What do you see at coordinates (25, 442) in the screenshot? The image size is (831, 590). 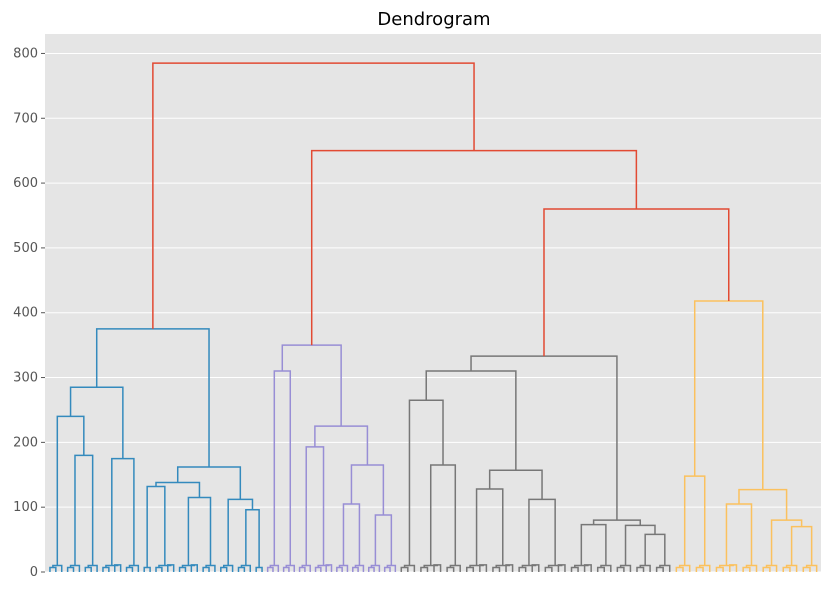 I see `y-tick-label-200: 200` at bounding box center [25, 442].